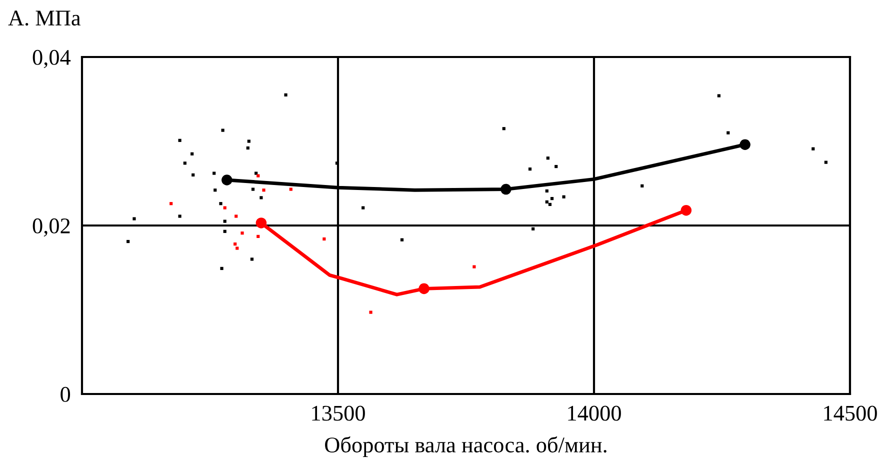 The width and height of the screenshot is (878, 468). Describe the element at coordinates (338, 413) in the screenshot. I see `x-tick-label: 13500` at that location.